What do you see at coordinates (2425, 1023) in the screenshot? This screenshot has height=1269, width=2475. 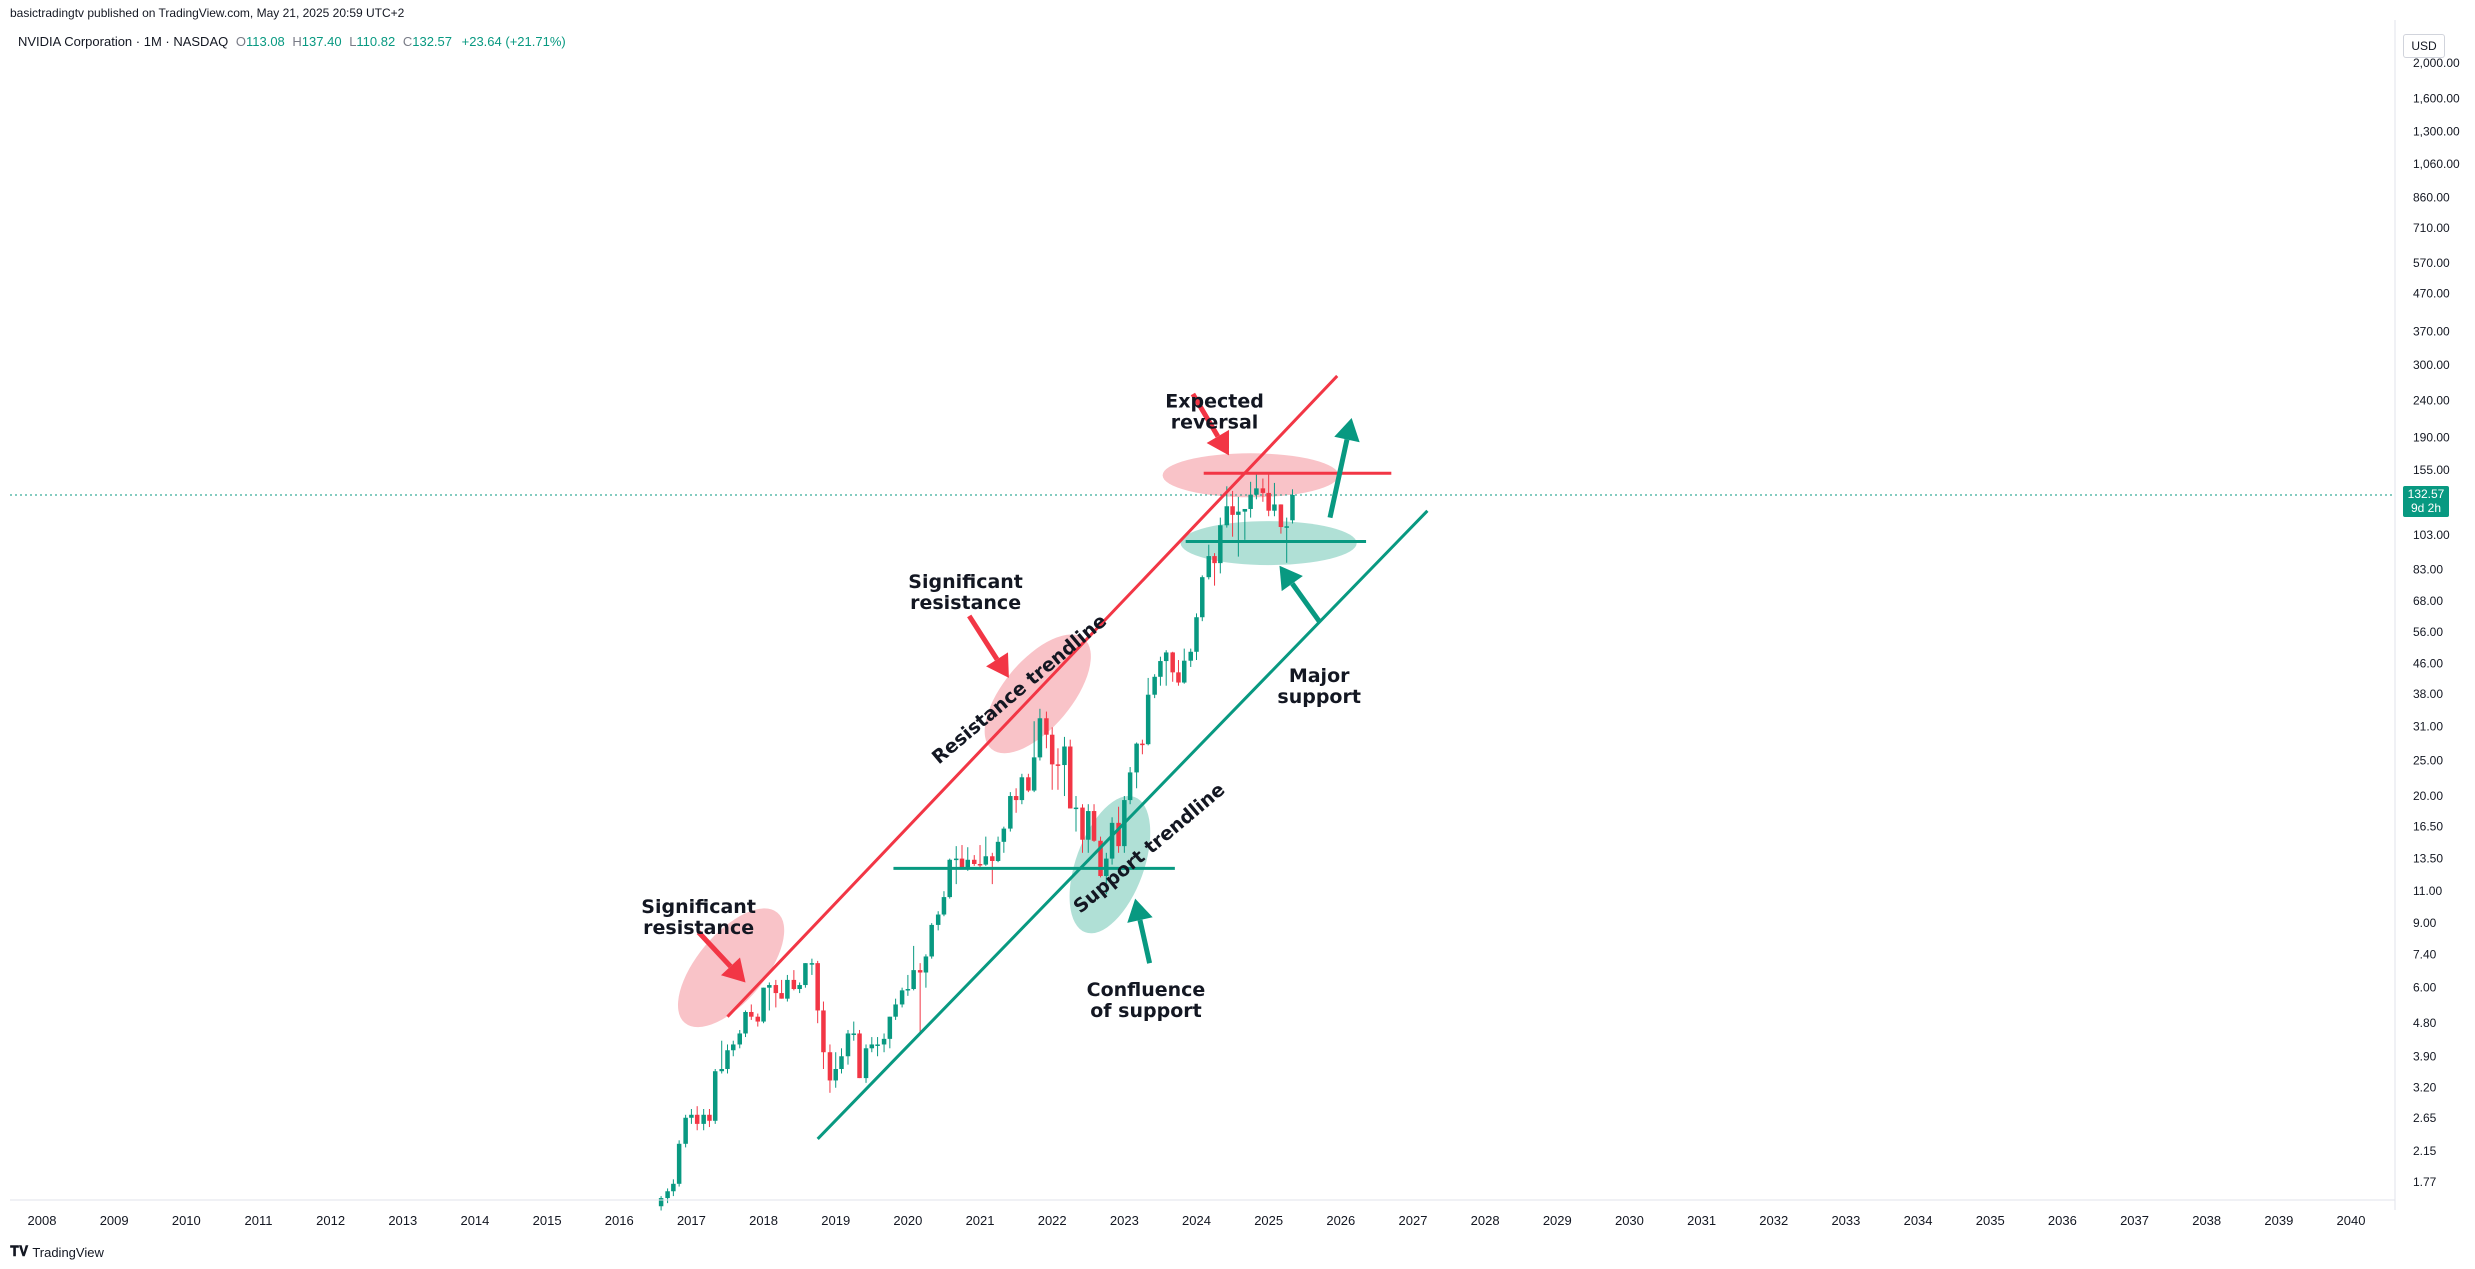 I see `price-tick-label: 4.80` at bounding box center [2425, 1023].